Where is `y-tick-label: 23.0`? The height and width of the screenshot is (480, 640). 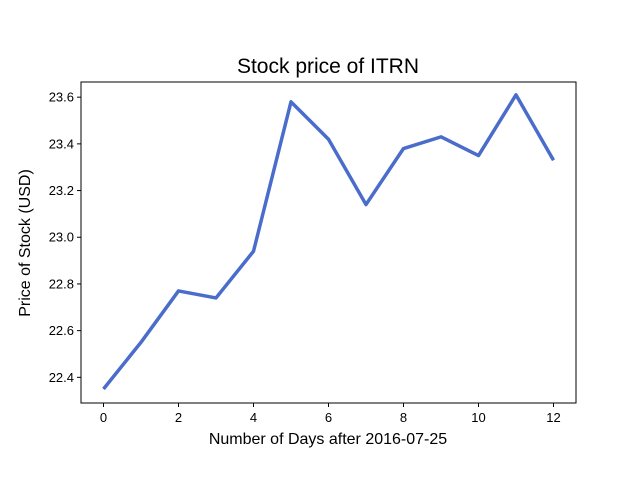 y-tick-label: 23.0 is located at coordinates (61, 237).